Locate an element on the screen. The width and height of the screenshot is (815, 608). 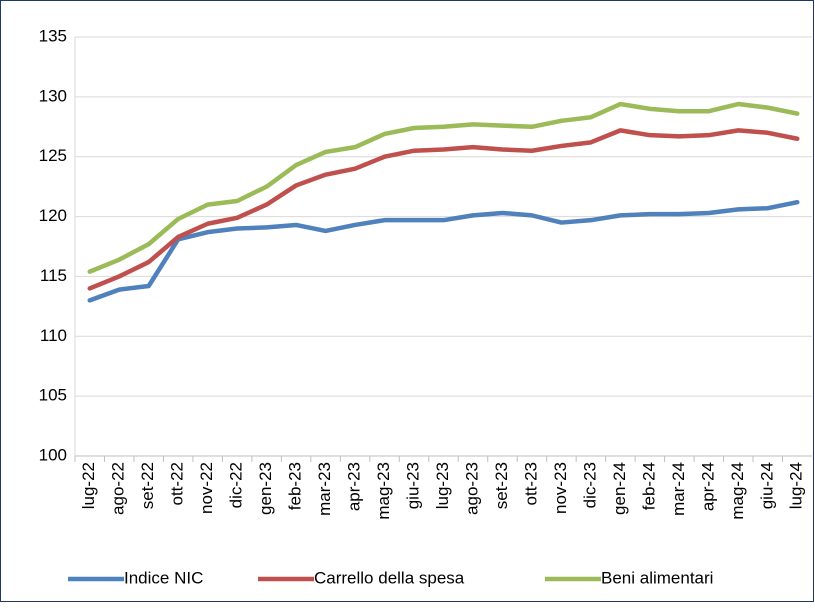
y-tick-label: 130 is located at coordinates (53, 95).